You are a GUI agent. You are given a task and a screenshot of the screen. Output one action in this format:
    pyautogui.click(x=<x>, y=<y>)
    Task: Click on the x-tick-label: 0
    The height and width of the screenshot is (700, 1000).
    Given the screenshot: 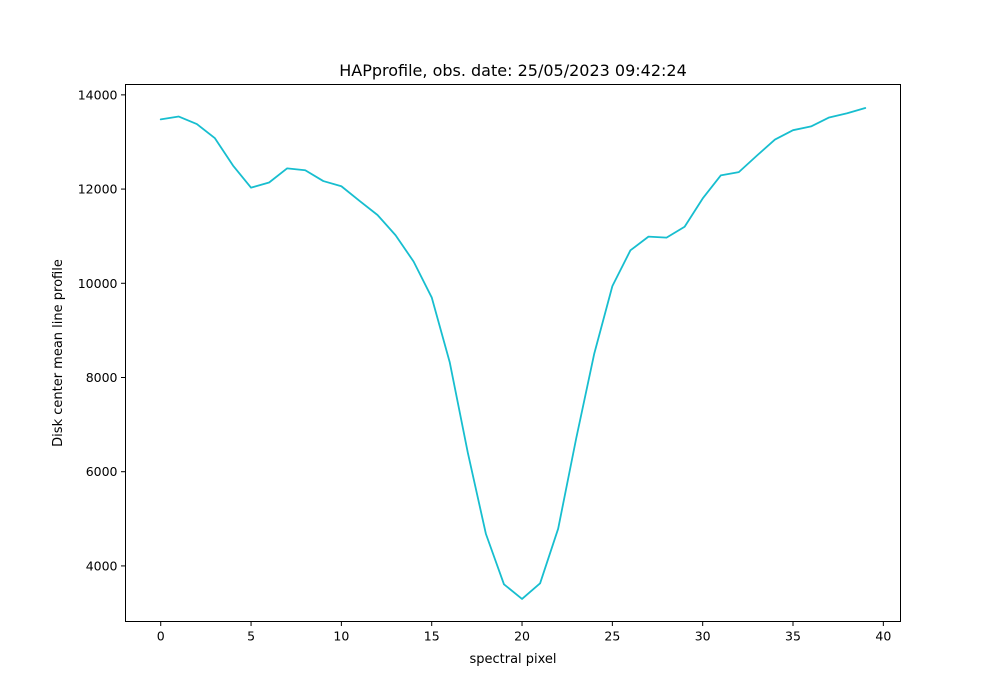 What is the action you would take?
    pyautogui.click(x=161, y=636)
    